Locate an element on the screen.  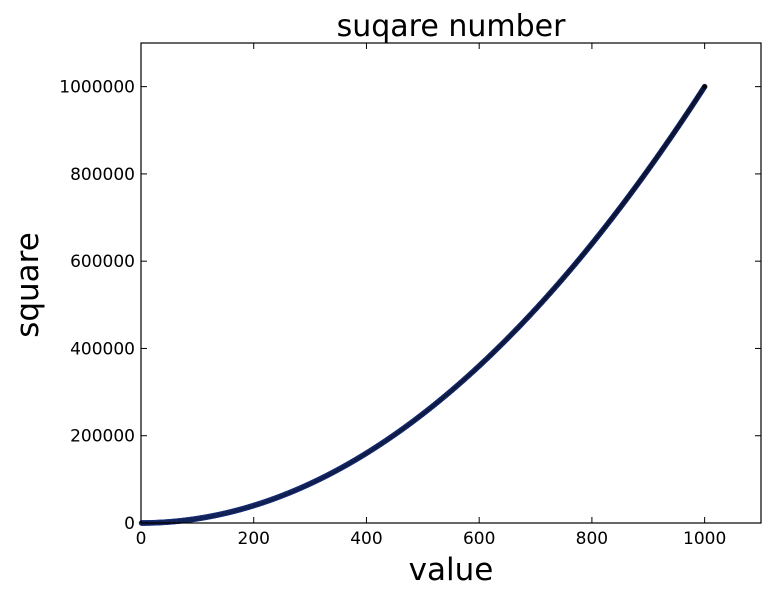
y-tick-label: 200000 is located at coordinates (102, 437).